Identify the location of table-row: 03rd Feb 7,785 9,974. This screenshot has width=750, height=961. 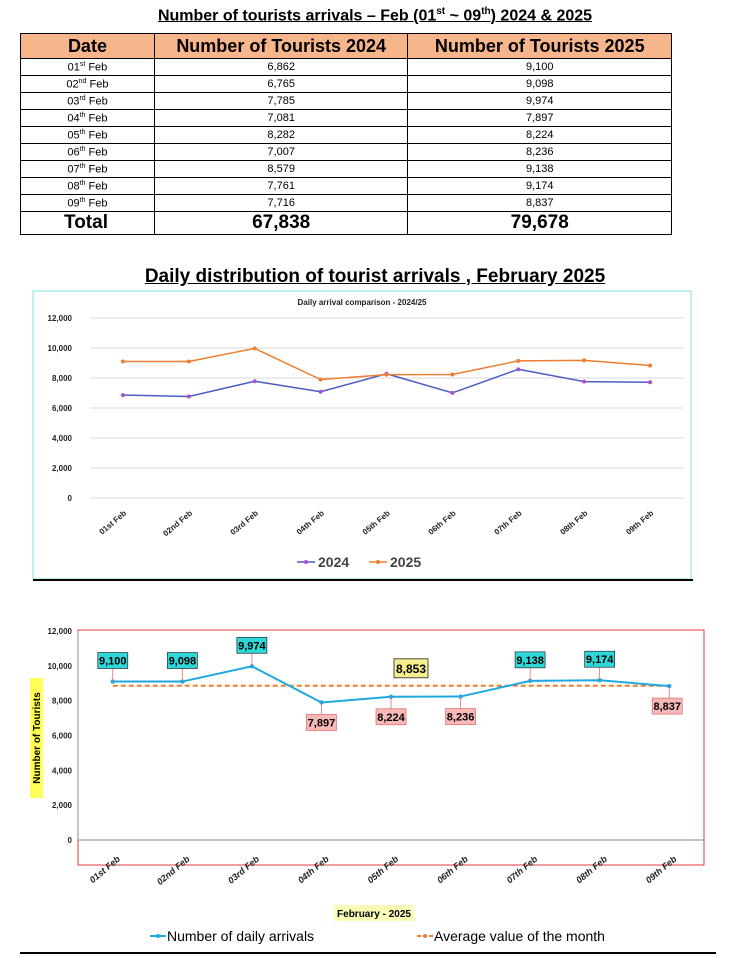
(346, 101).